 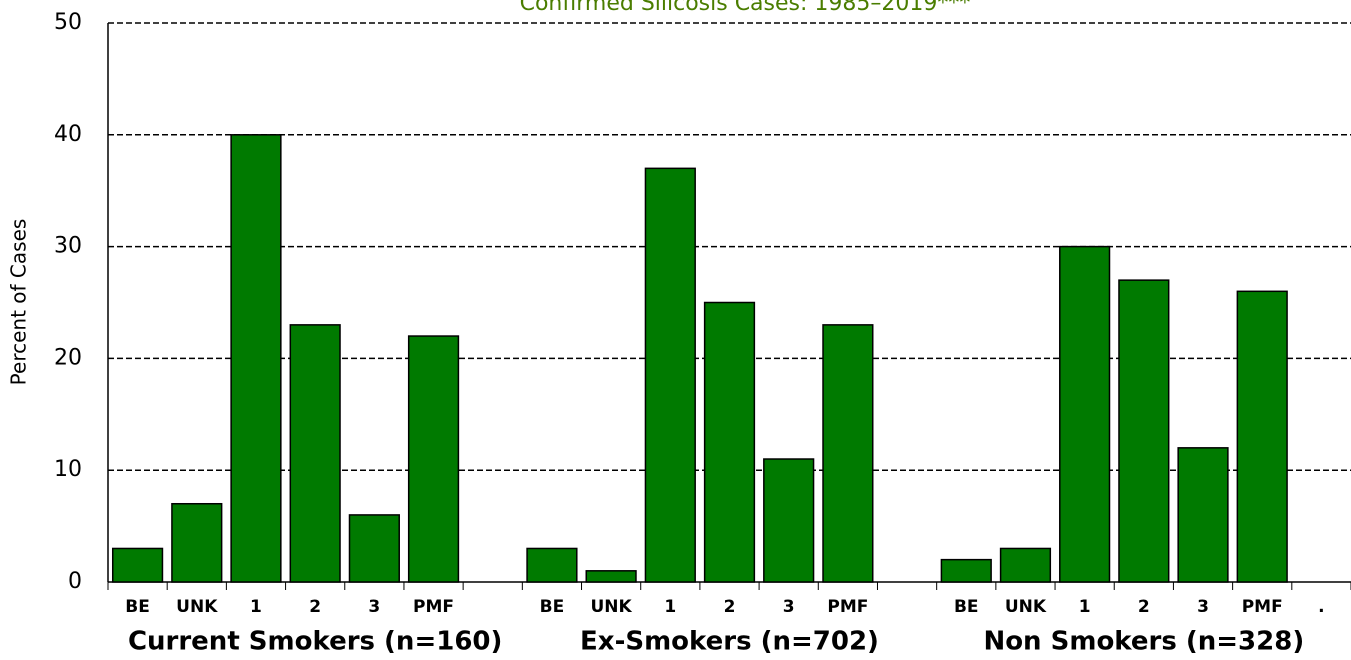 I want to click on y-tick-label: 10, so click(x=68, y=469).